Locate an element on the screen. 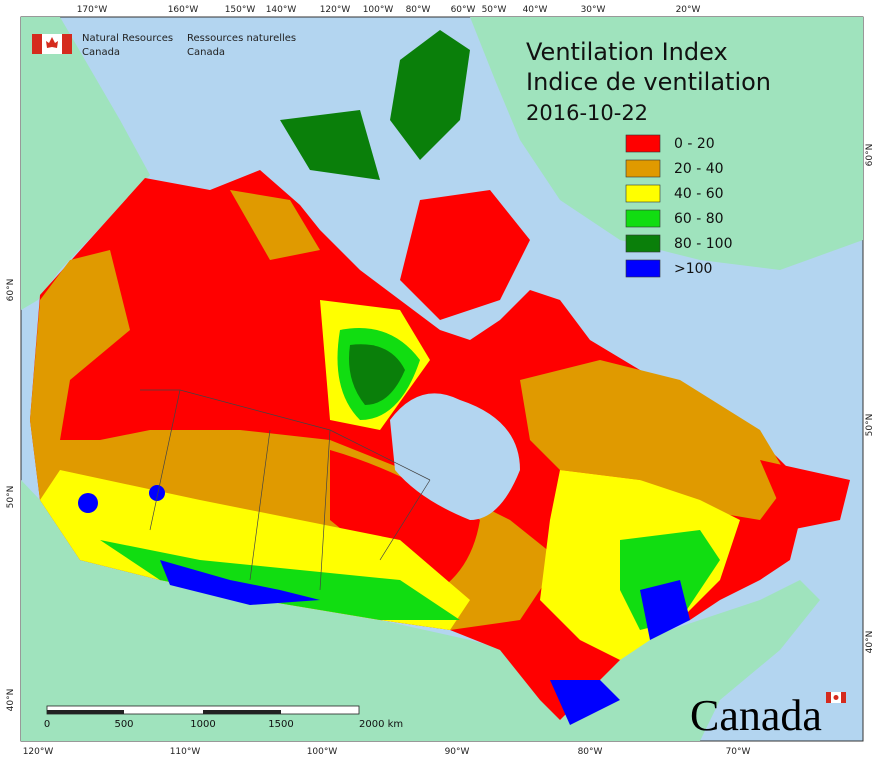 This screenshot has width=880, height=760. agency-name: Natural Resources is located at coordinates (127, 38).